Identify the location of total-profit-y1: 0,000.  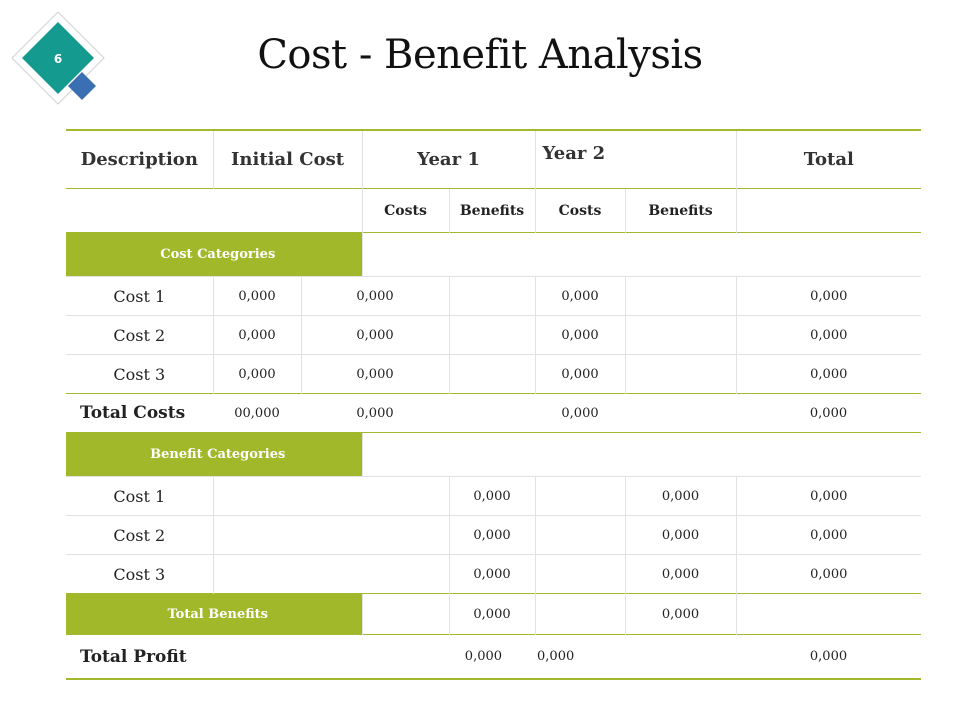
(418, 657).